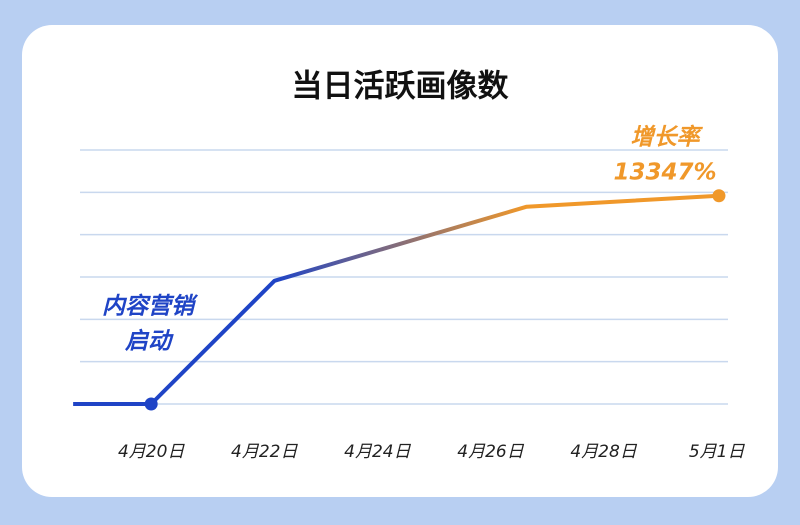 The height and width of the screenshot is (525, 800). What do you see at coordinates (400, 87) in the screenshot?
I see `chart-title: 当日活跃画像数` at bounding box center [400, 87].